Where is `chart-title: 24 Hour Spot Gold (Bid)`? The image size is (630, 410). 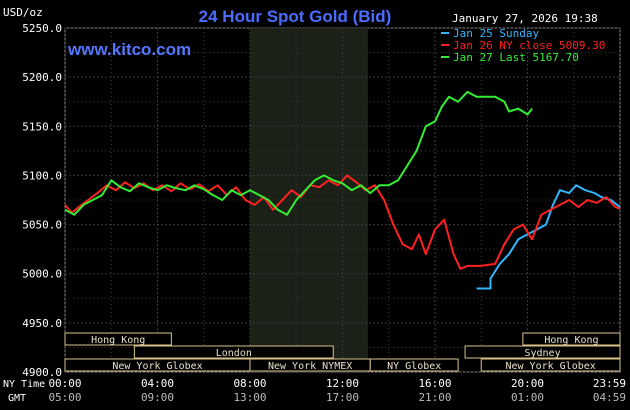
chart-title: 24 Hour Spot Gold (Bid) is located at coordinates (295, 16).